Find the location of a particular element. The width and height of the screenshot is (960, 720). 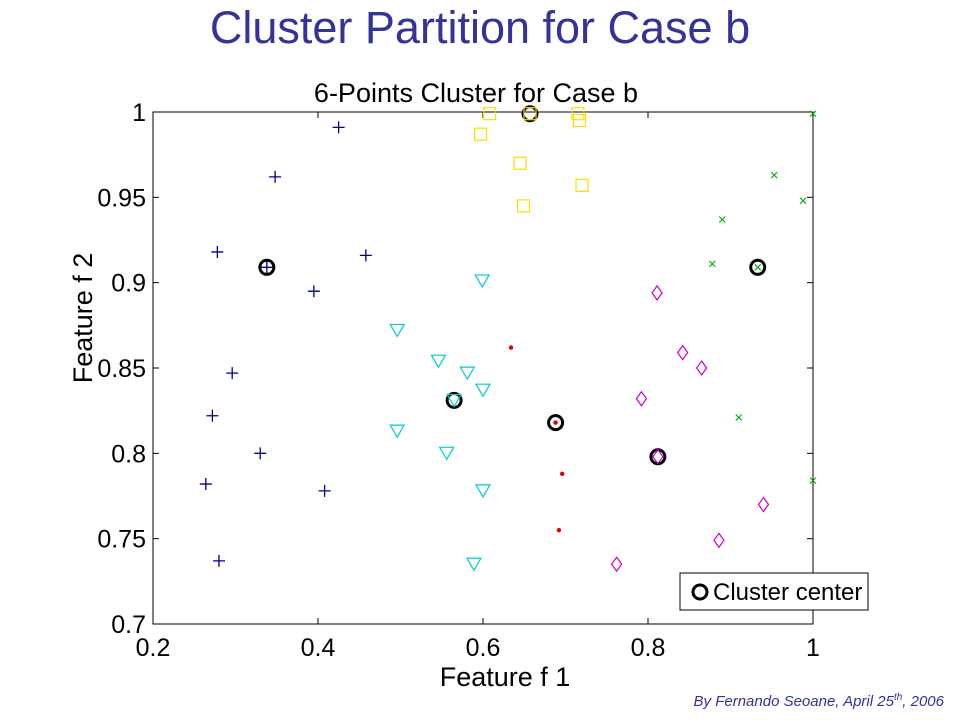

legend-box is located at coordinates (774, 591).